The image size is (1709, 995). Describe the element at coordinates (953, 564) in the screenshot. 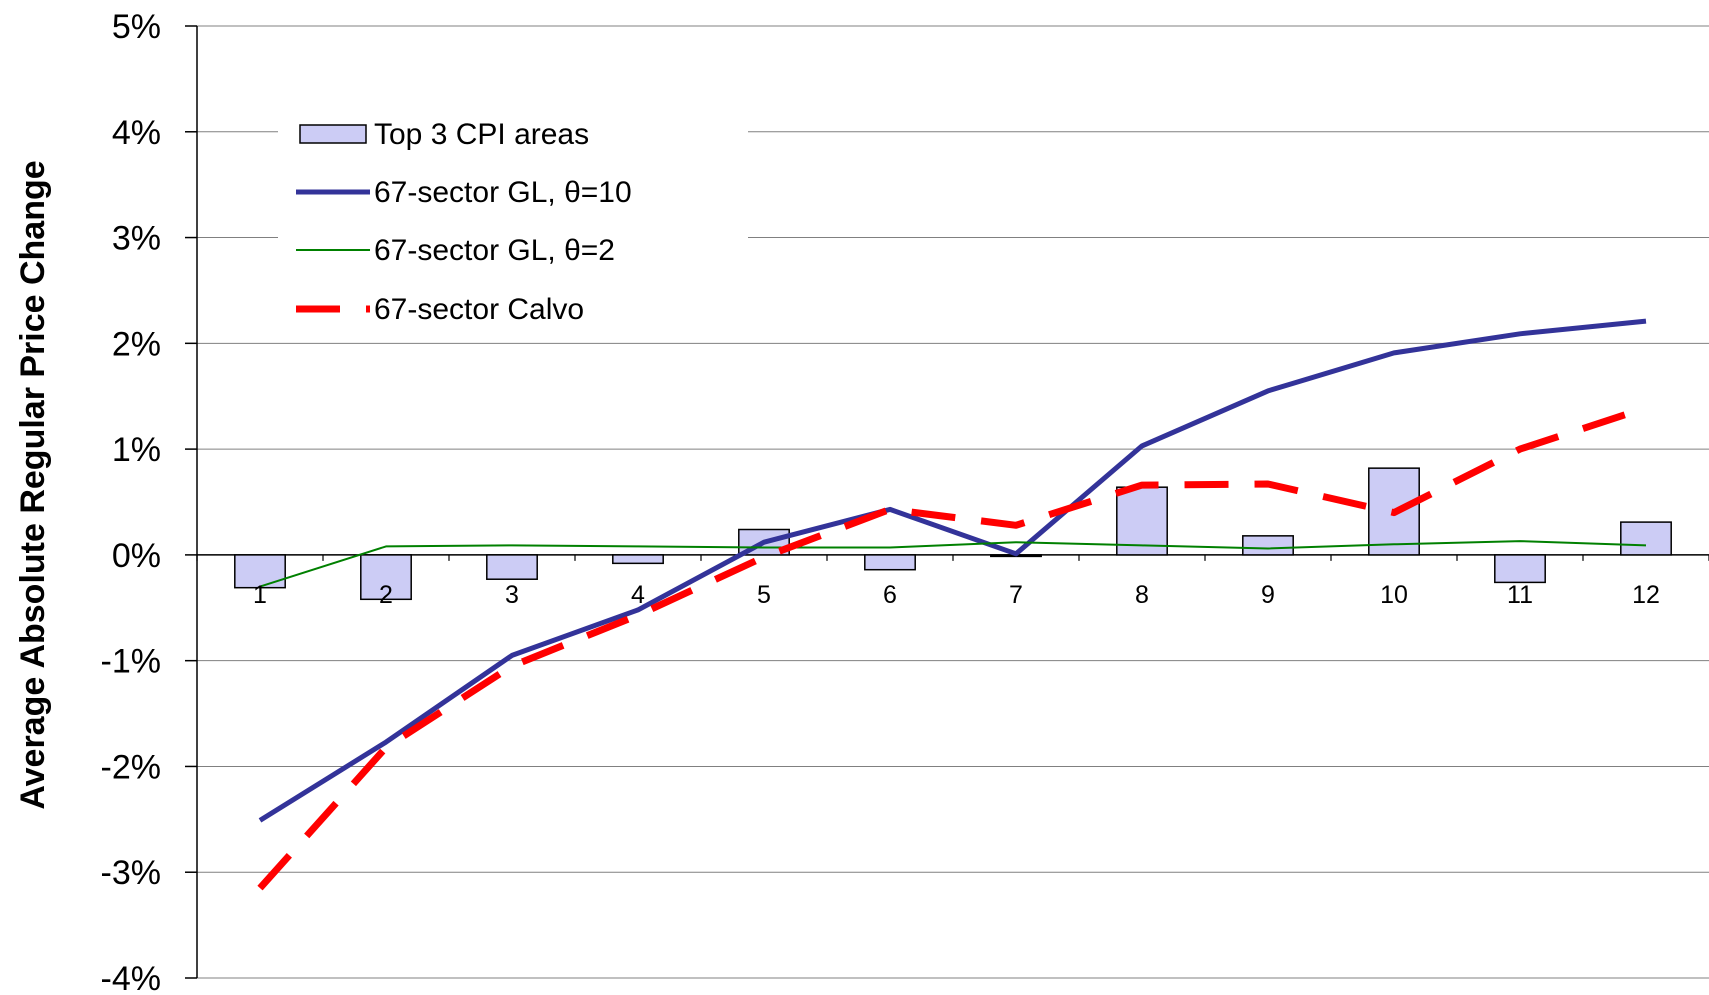

I see `series-line` at that location.